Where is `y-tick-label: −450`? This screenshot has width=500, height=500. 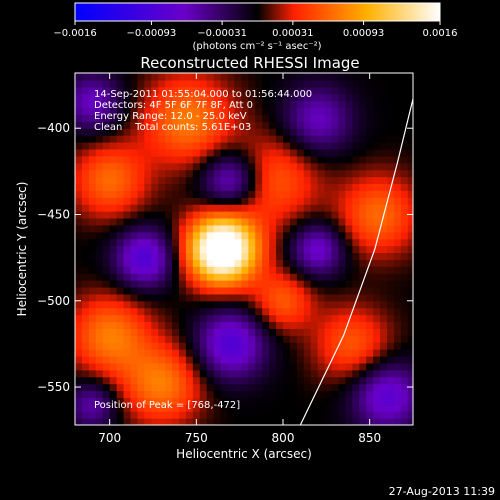
y-tick-label: −450 is located at coordinates (53, 214).